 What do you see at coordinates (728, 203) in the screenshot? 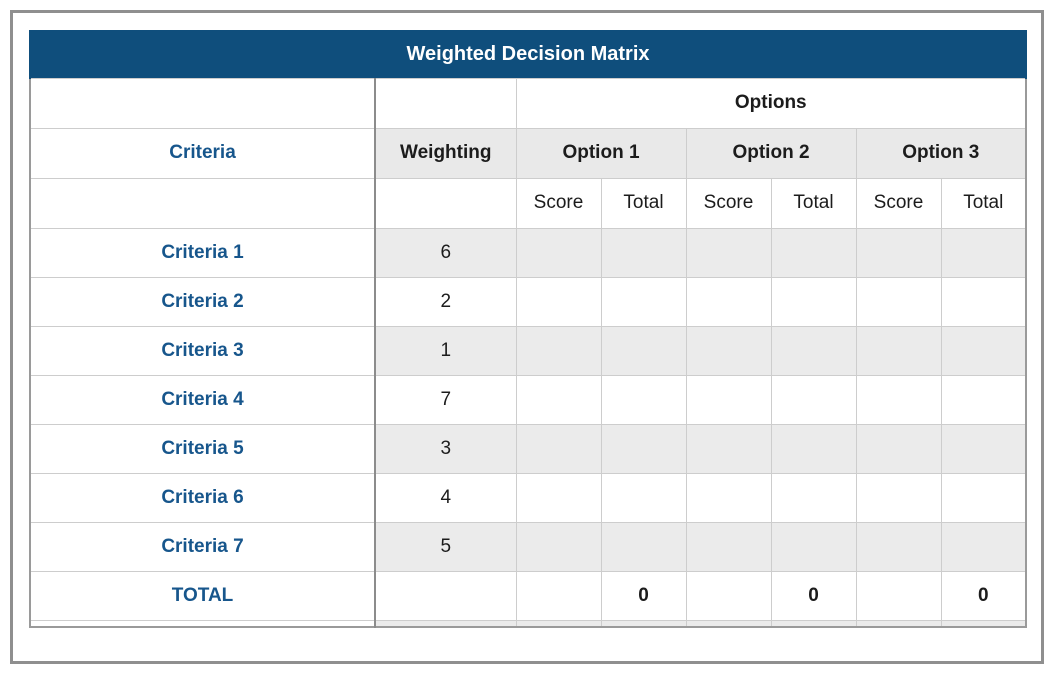
I see `option-2-score-header: Score` at bounding box center [728, 203].